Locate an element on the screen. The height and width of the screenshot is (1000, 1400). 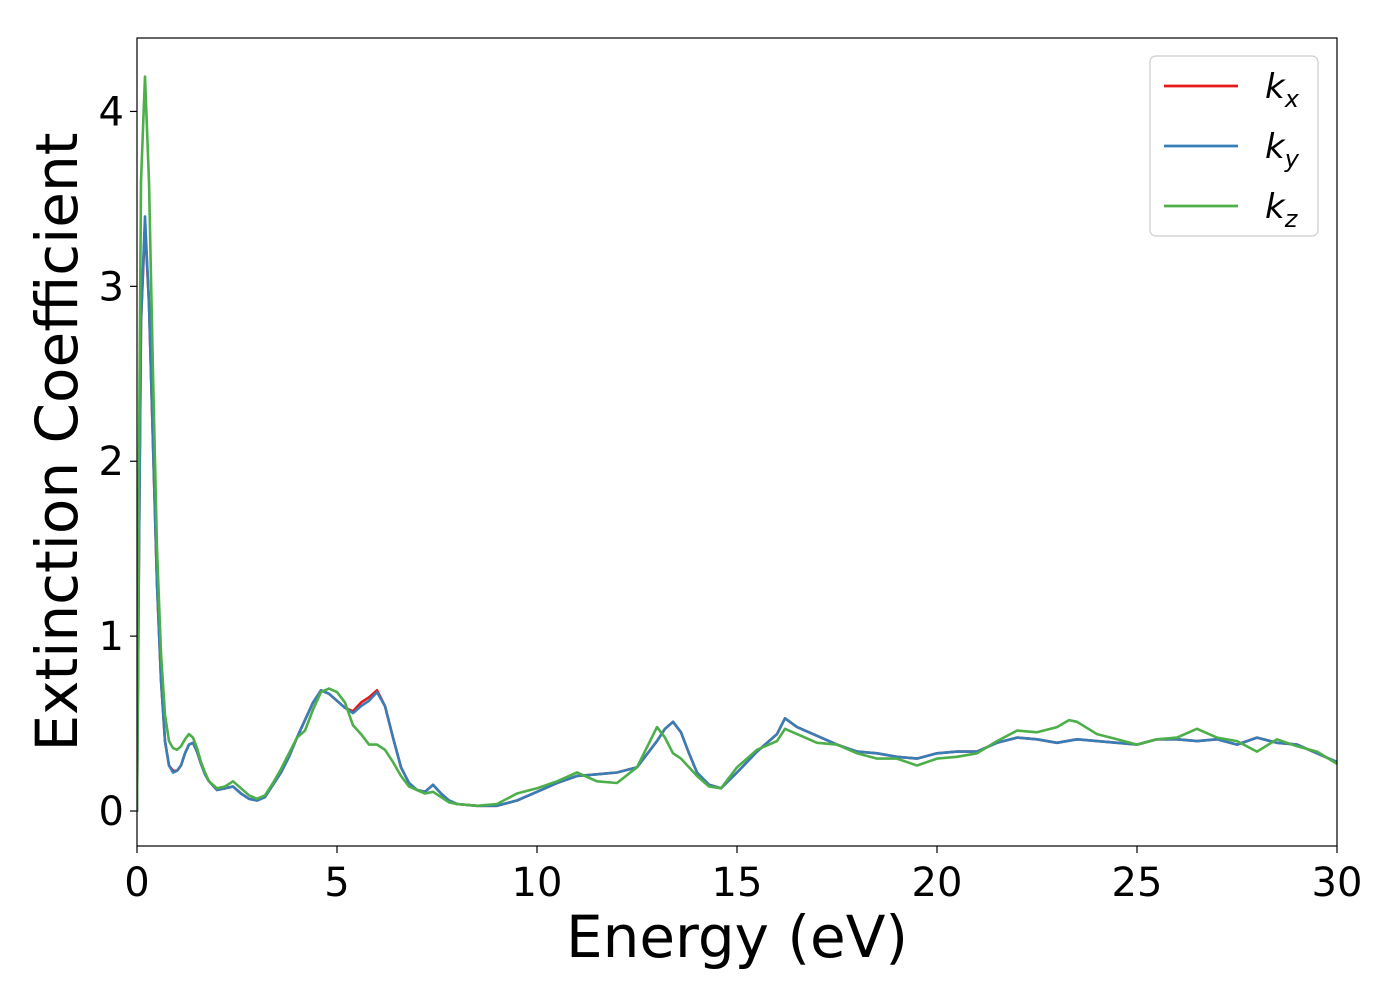
x-axis-ticks: 0 5 10 15 20 25 30 is located at coordinates (743, 876).